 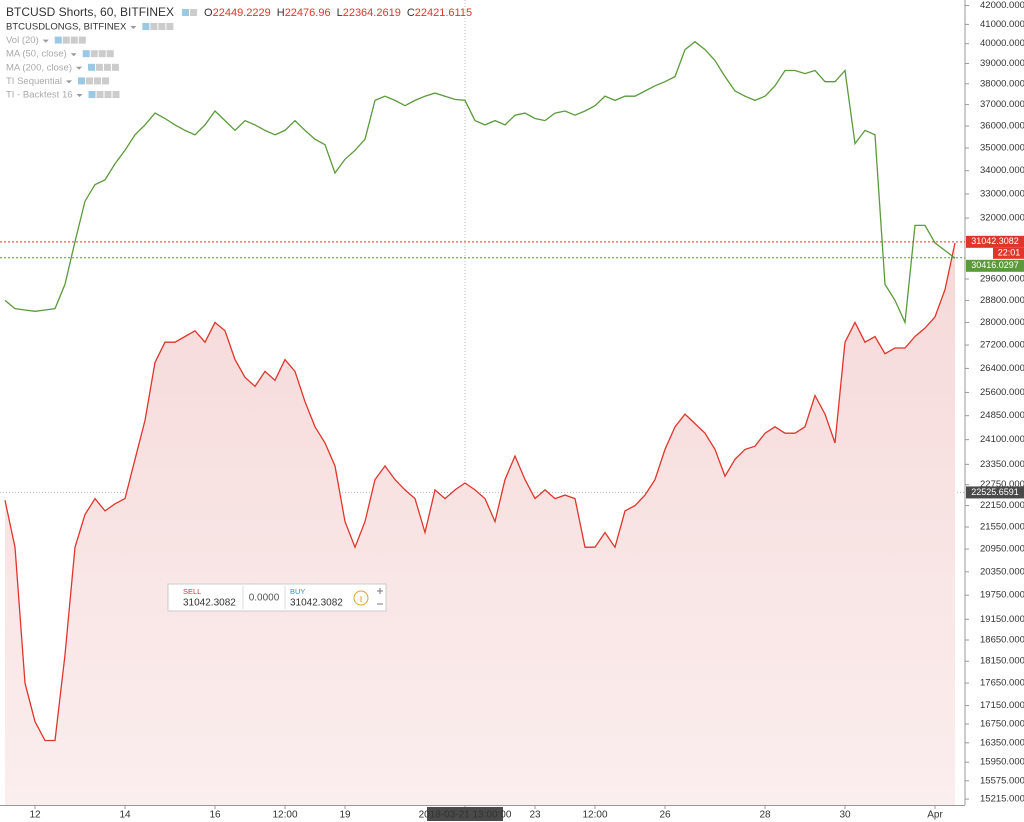 What do you see at coordinates (66, 27) in the screenshot?
I see `series-legend: BTCUSDLONGS, BITFINEX` at bounding box center [66, 27].